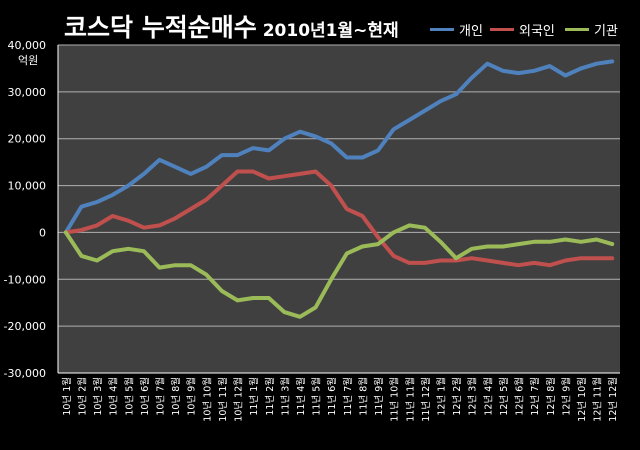 The image size is (640, 450). I want to click on x-tick-label: 10년 4월, so click(114, 396).